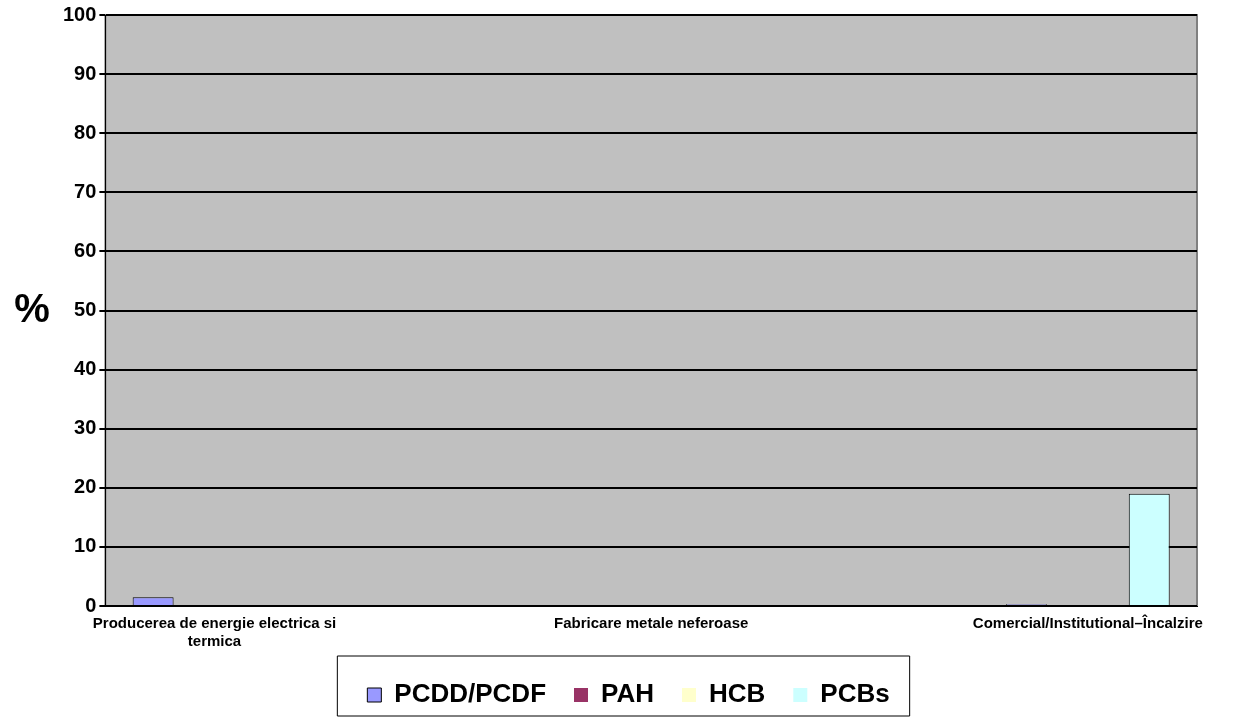  What do you see at coordinates (85, 72) in the screenshot?
I see `y-tick-label: 90` at bounding box center [85, 72].